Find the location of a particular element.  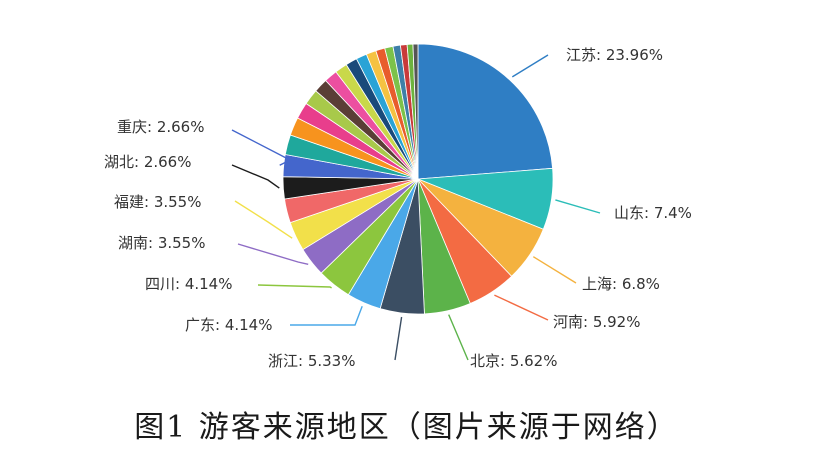

leader-line-浙江 is located at coordinates (398, 338).